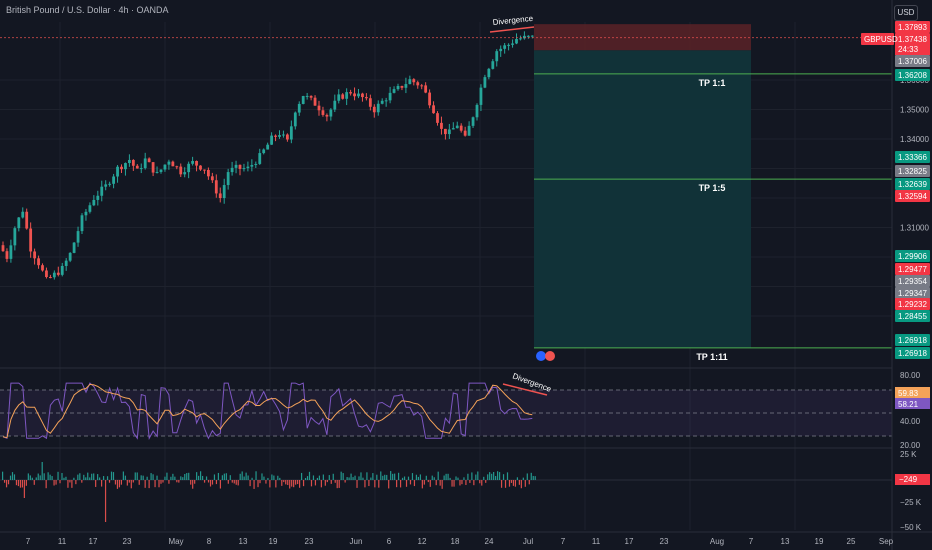 This screenshot has width=932, height=550. What do you see at coordinates (209, 541) in the screenshot?
I see `time-label: 8` at bounding box center [209, 541].